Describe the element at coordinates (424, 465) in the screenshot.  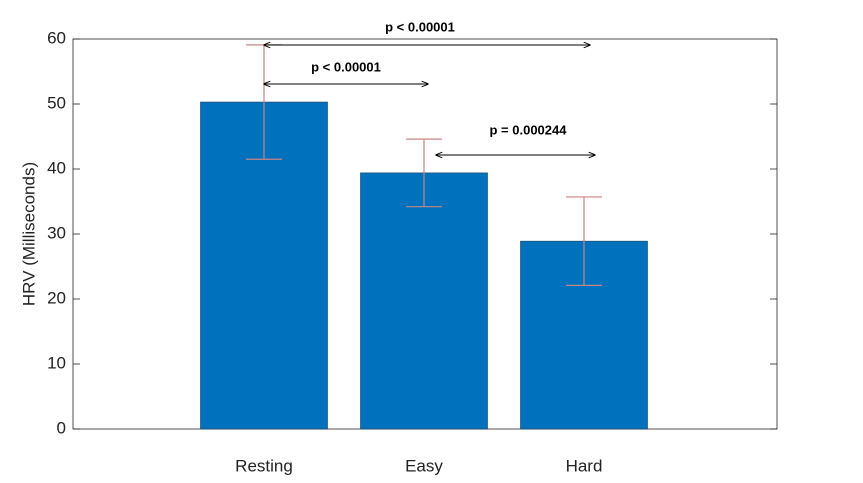
I see `x-tick-label: Easy` at that location.